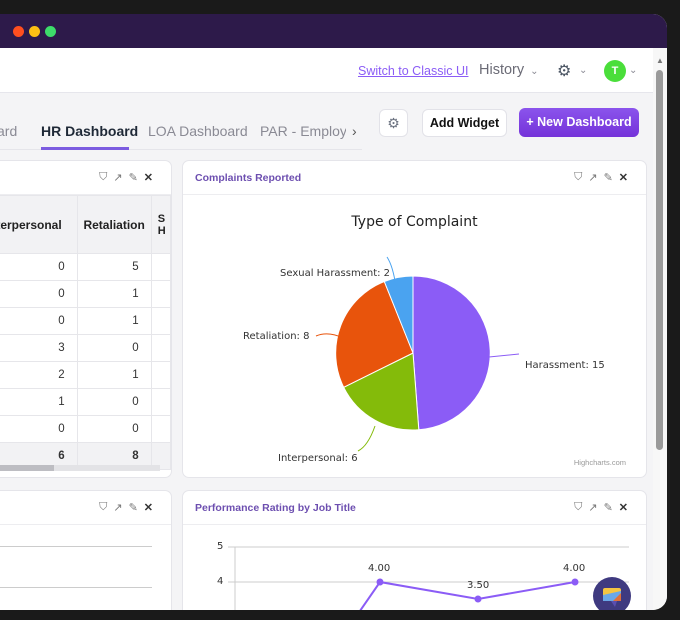 Image resolution: width=680 pixels, height=620 pixels. What do you see at coordinates (615, 71) in the screenshot?
I see `user-avatar: T` at bounding box center [615, 71].